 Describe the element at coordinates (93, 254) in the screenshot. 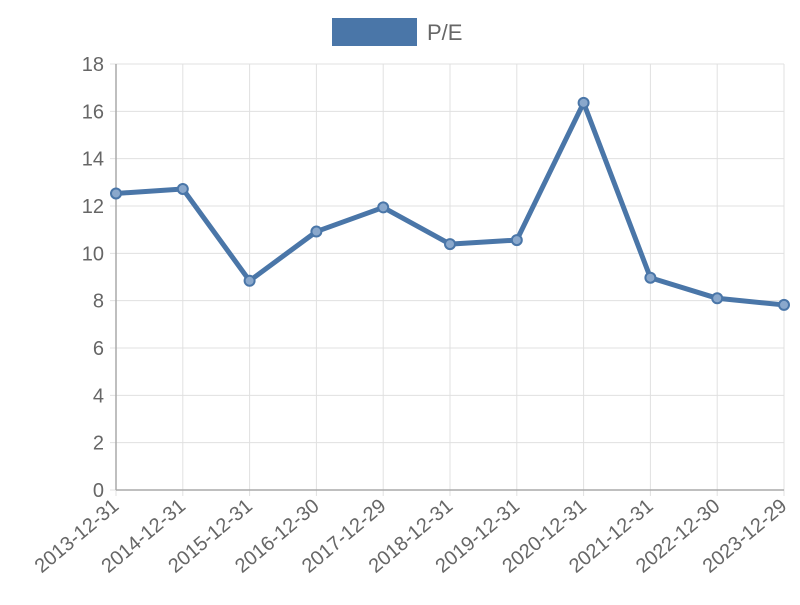

I see `y-tick-label: 10` at that location.